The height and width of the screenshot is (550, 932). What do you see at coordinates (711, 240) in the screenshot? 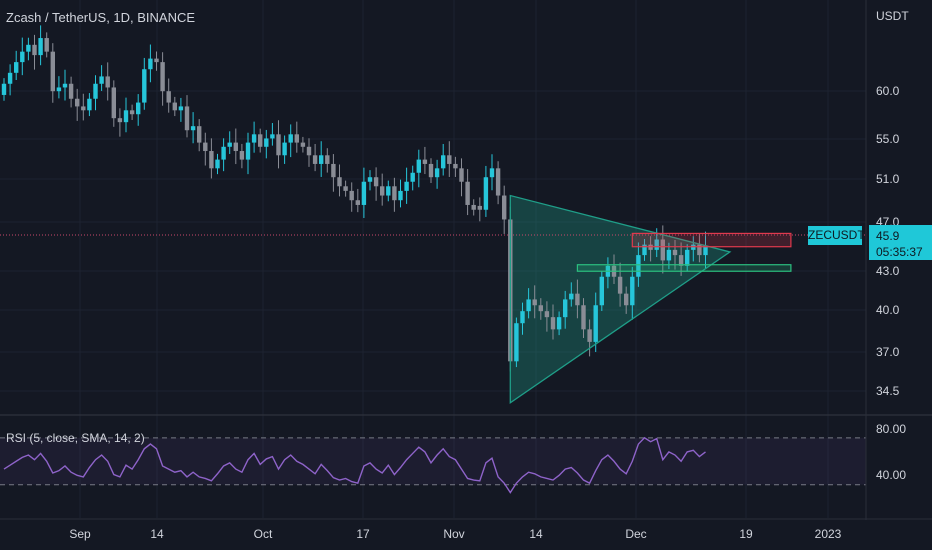
I see `resistance-zone` at bounding box center [711, 240].